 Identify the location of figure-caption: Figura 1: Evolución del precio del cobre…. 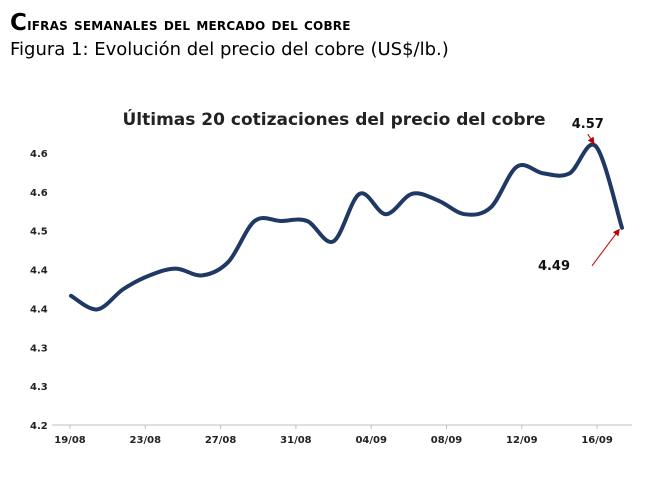
(229, 49).